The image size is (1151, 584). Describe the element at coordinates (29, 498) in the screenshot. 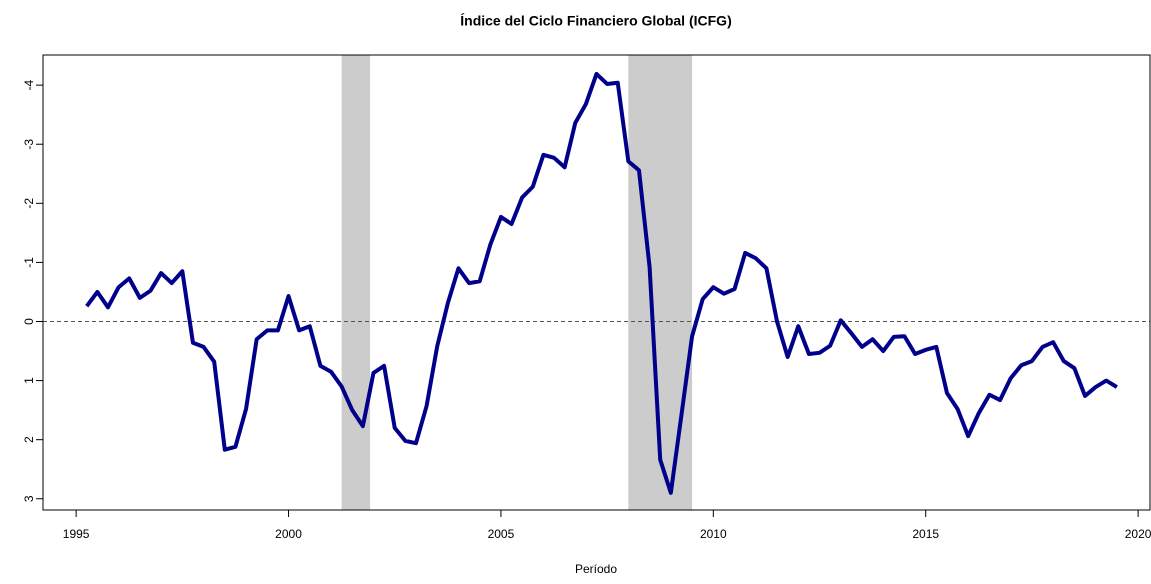

I see `y-tick-label: 3` at that location.